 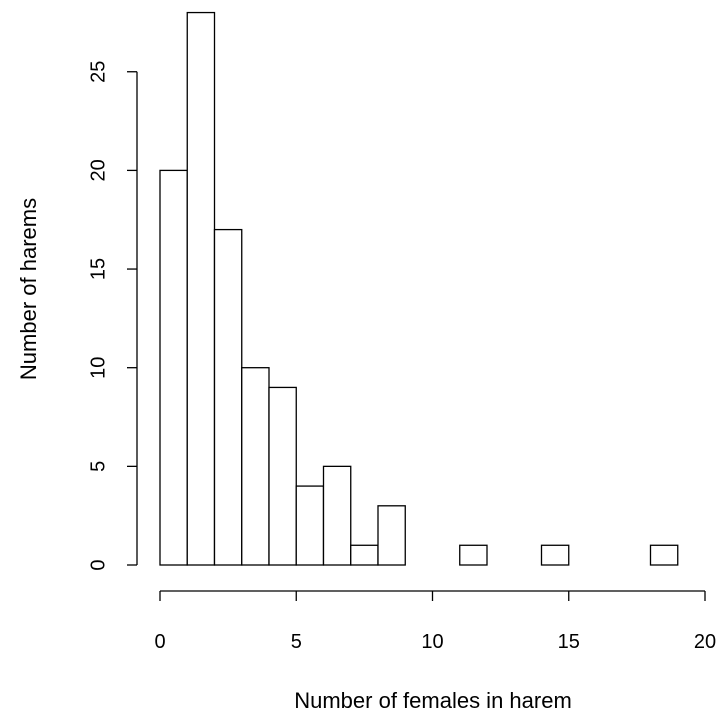 I want to click on x-tick-label: 5, so click(x=296, y=642).